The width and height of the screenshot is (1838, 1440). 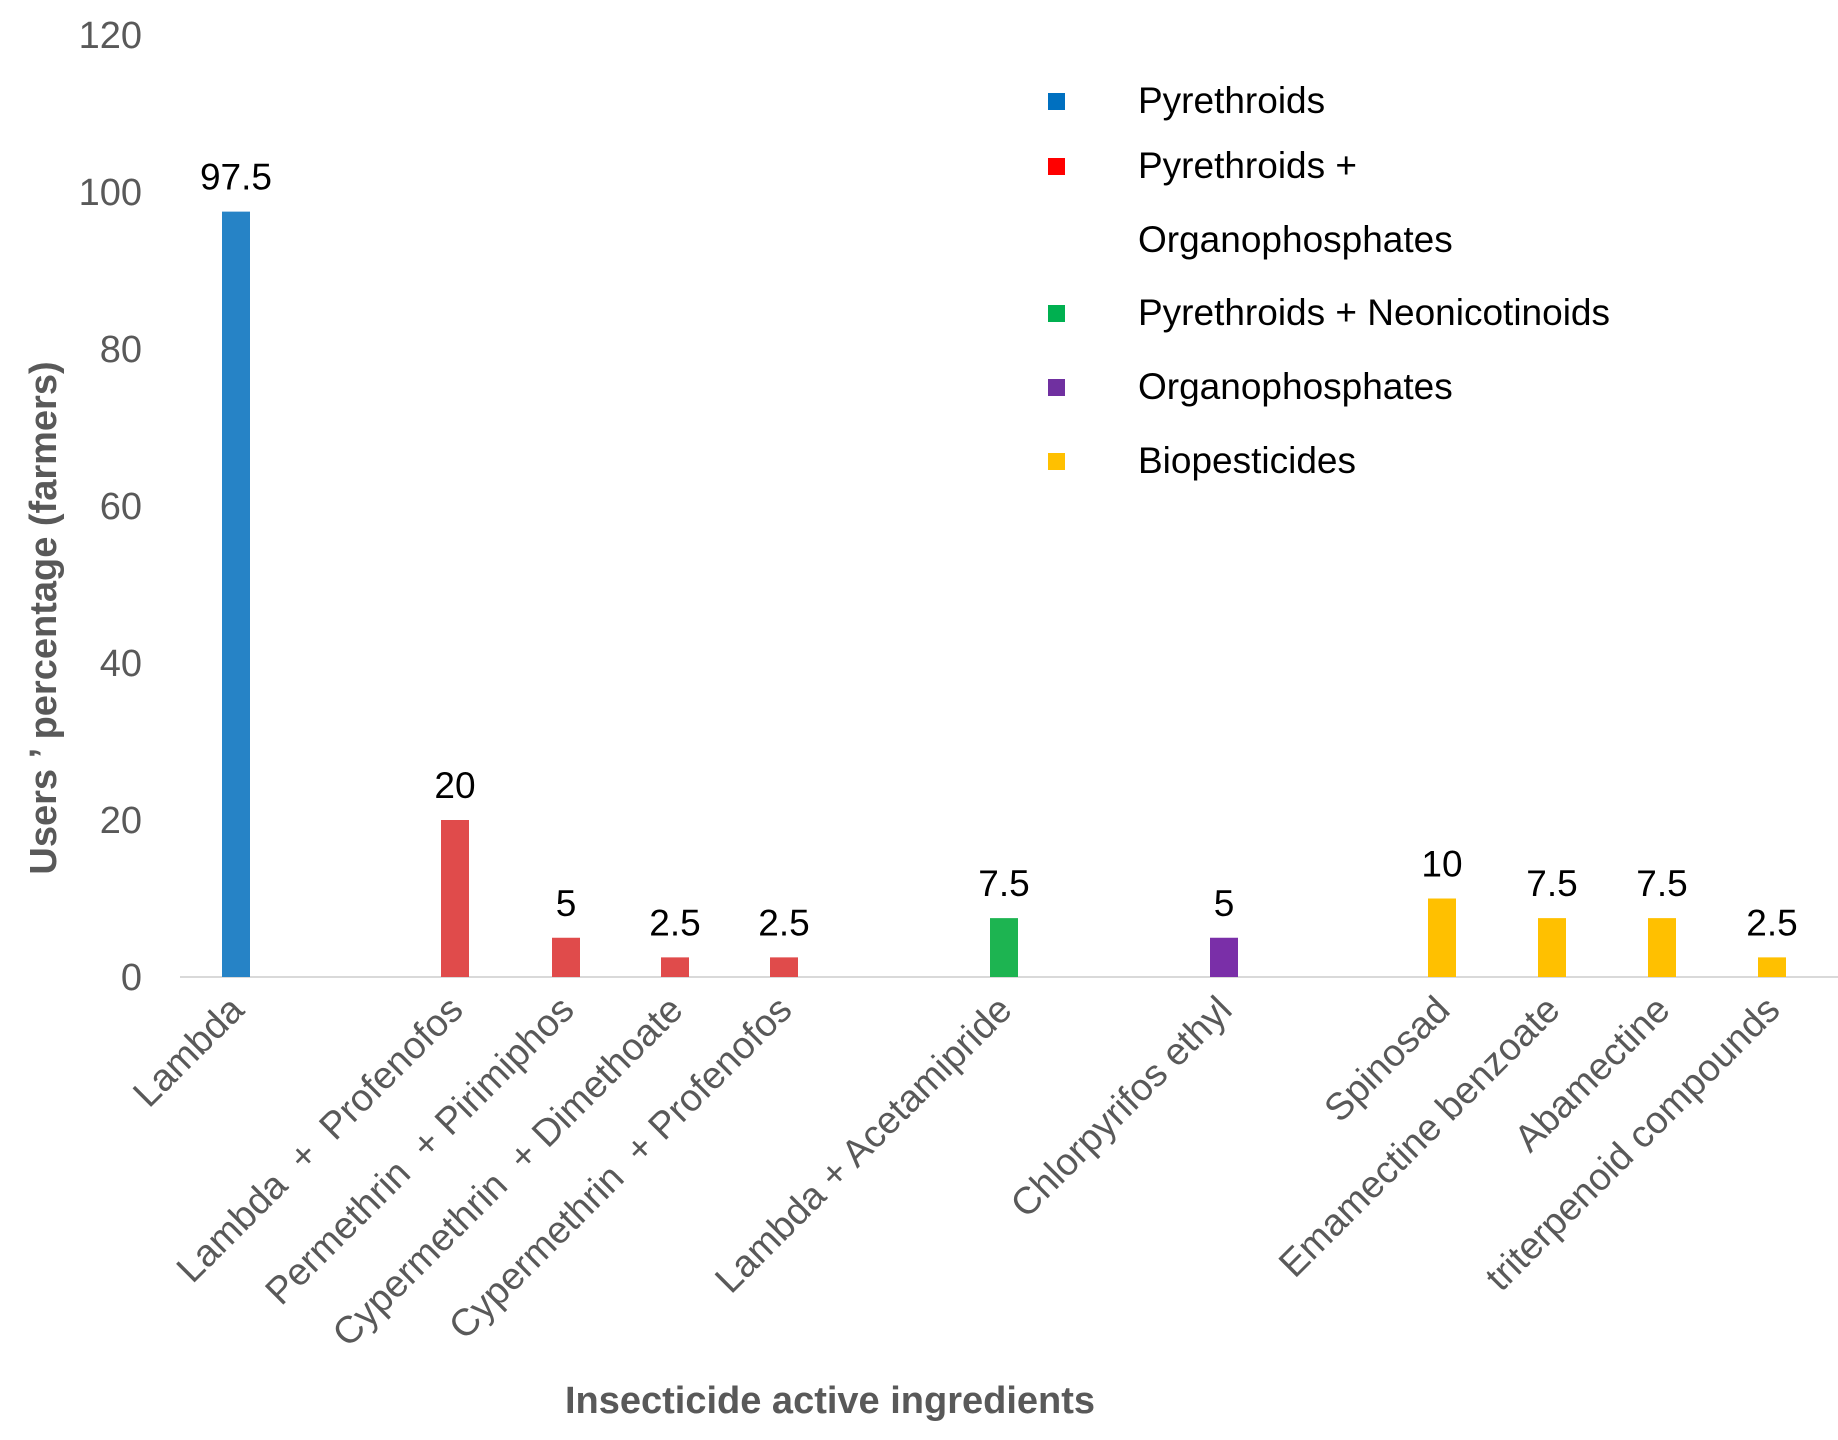 What do you see at coordinates (110, 193) in the screenshot?
I see `y-tick-label: 100` at bounding box center [110, 193].